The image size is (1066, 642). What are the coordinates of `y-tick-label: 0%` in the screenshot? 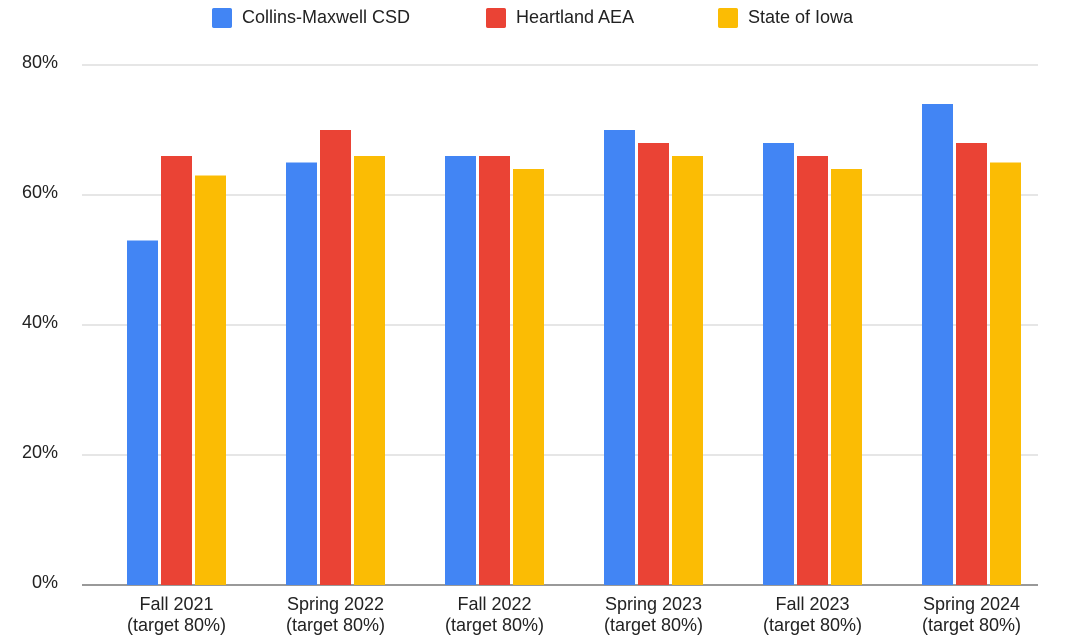 It's located at (45, 582).